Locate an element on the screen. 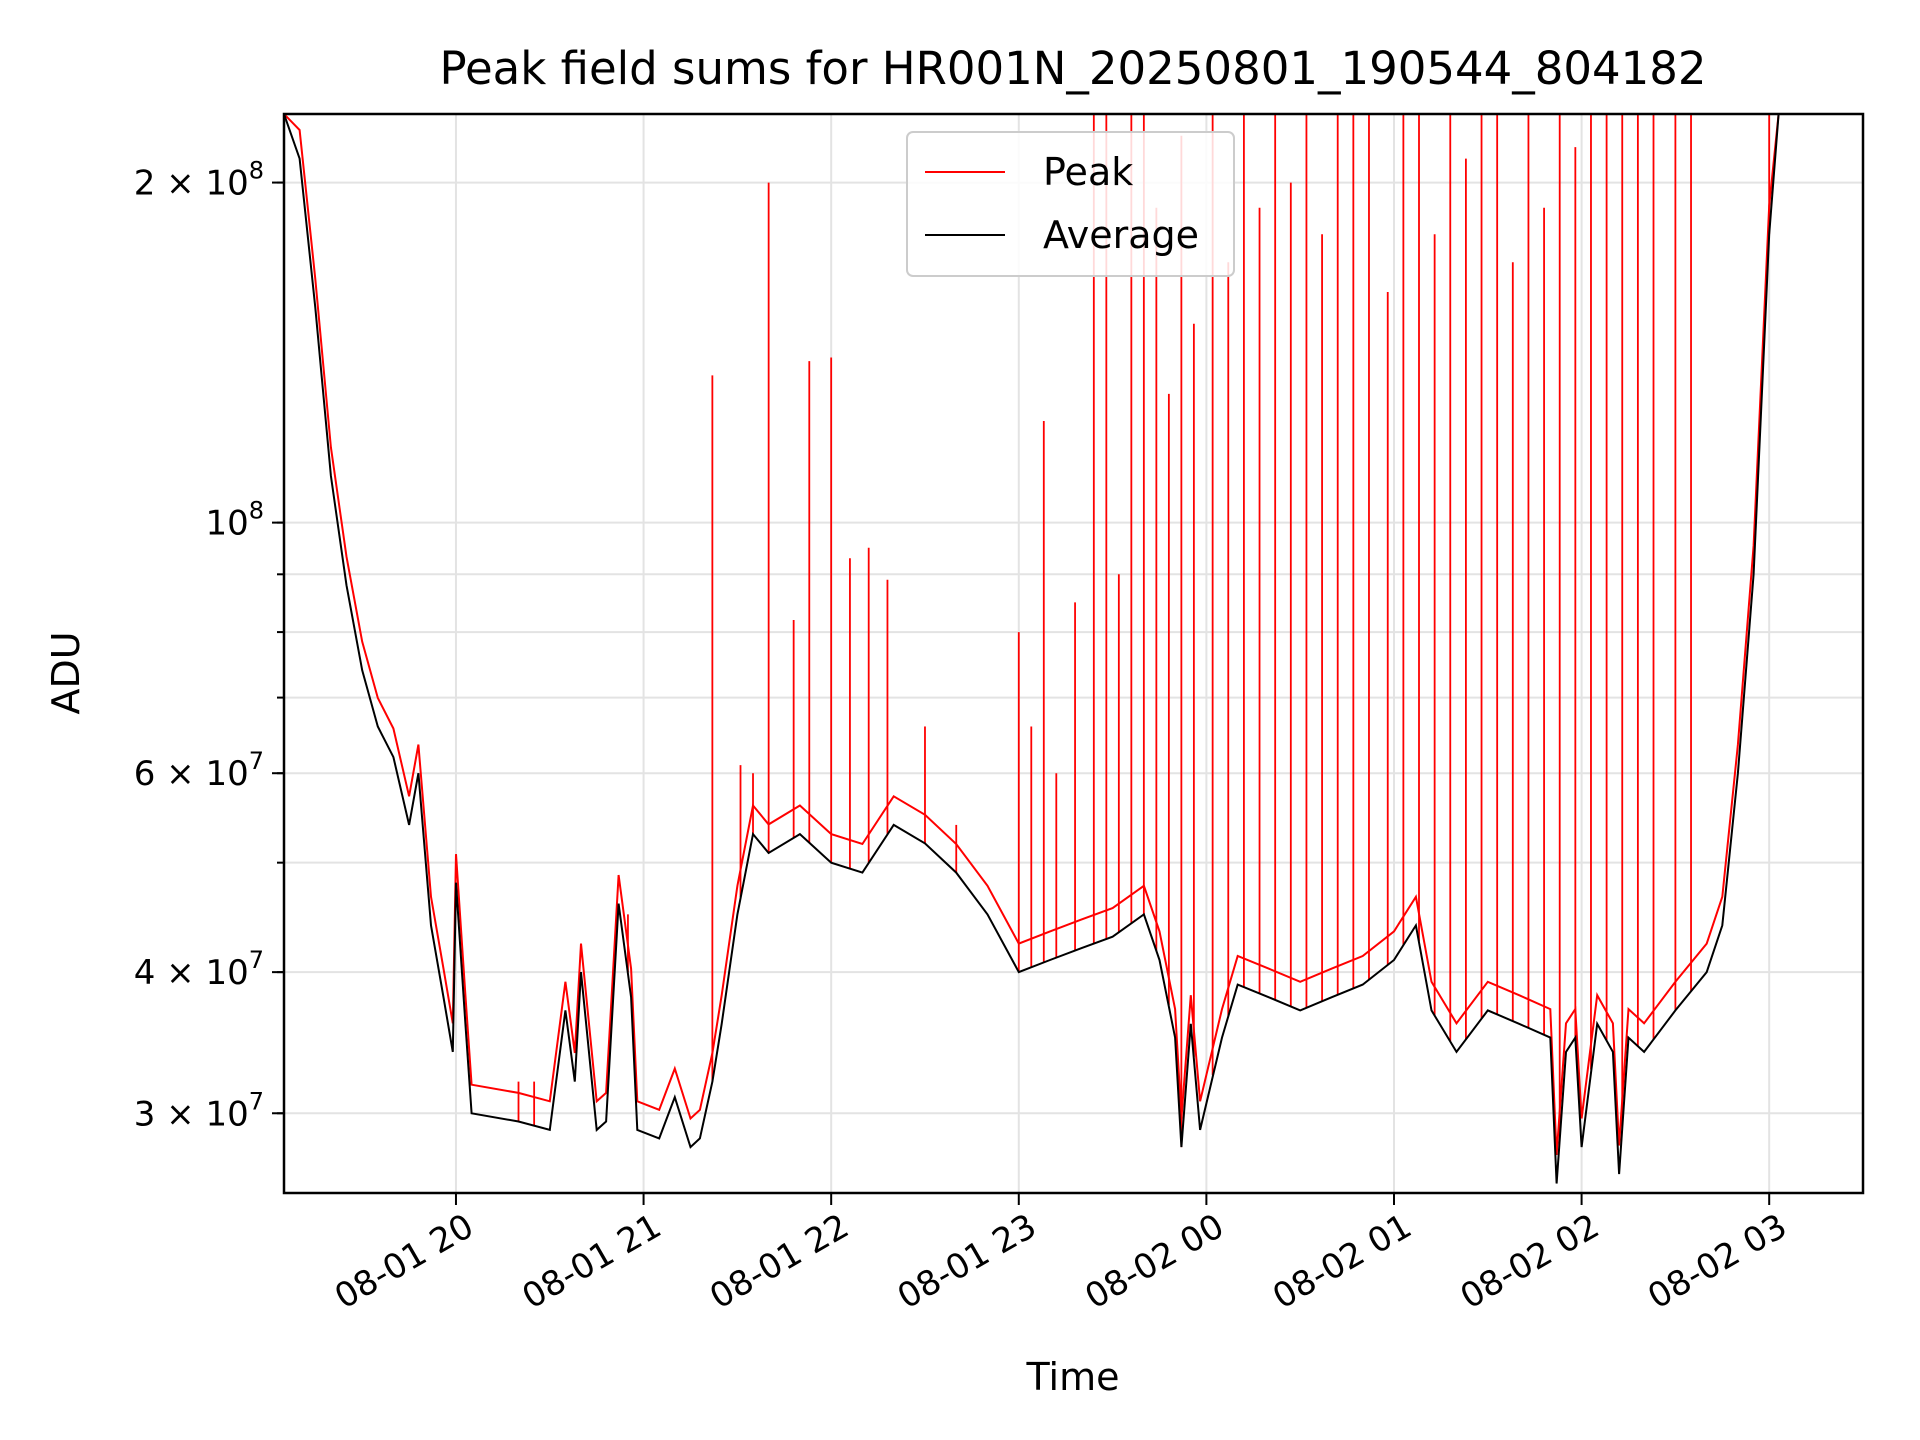  y-tick-label: 3 × 107 is located at coordinates (199, 1110).